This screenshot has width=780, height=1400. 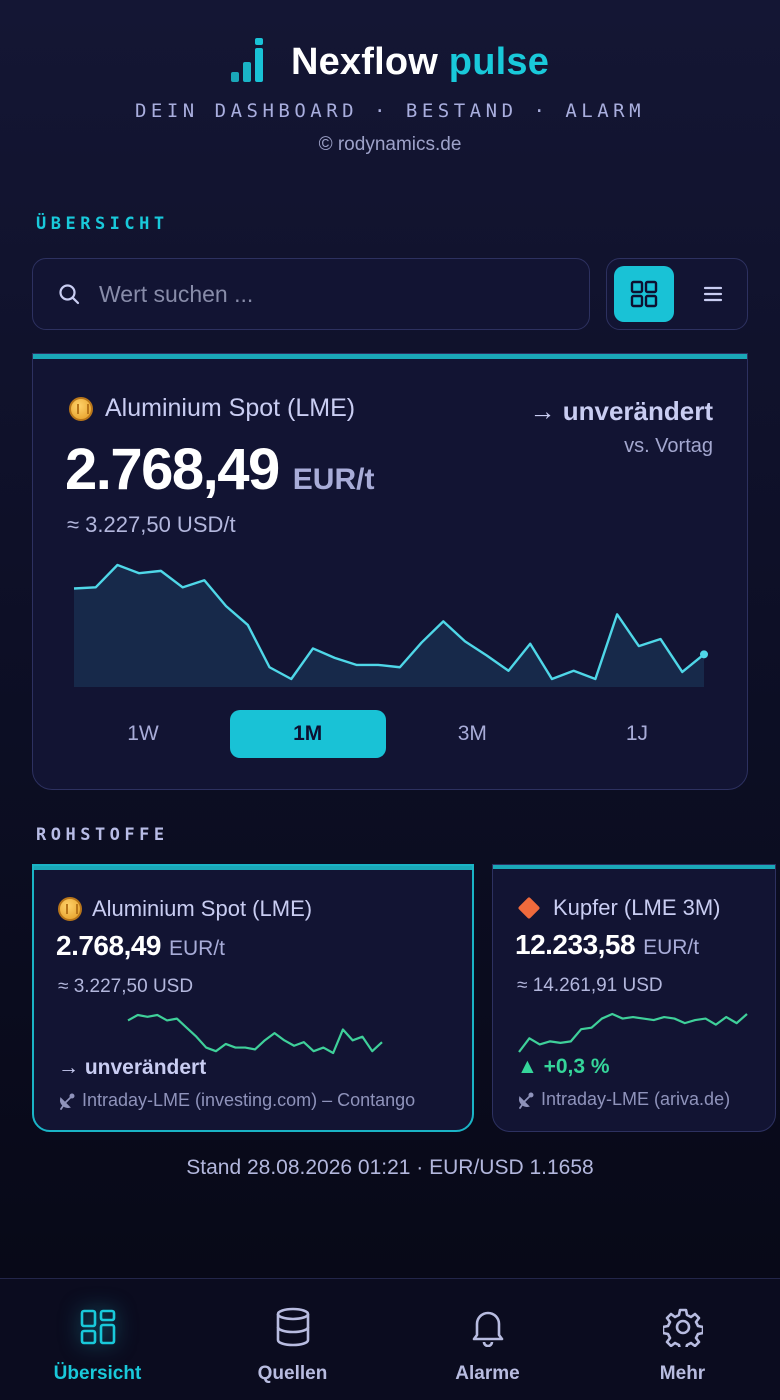 What do you see at coordinates (98, 1327) in the screenshot?
I see `dashboard-icon` at bounding box center [98, 1327].